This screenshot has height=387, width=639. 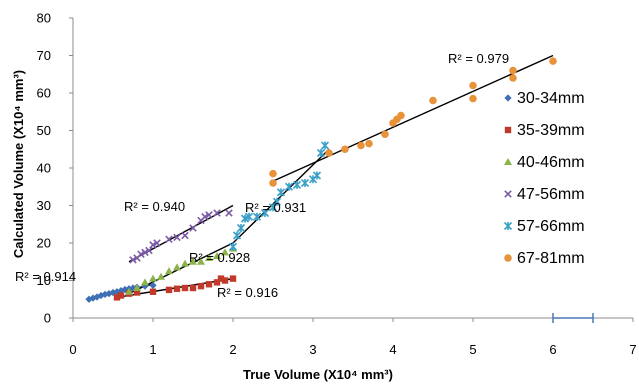 What do you see at coordinates (275, 207) in the screenshot?
I see `r2-label-57-66mm: R² = 0.931` at bounding box center [275, 207].